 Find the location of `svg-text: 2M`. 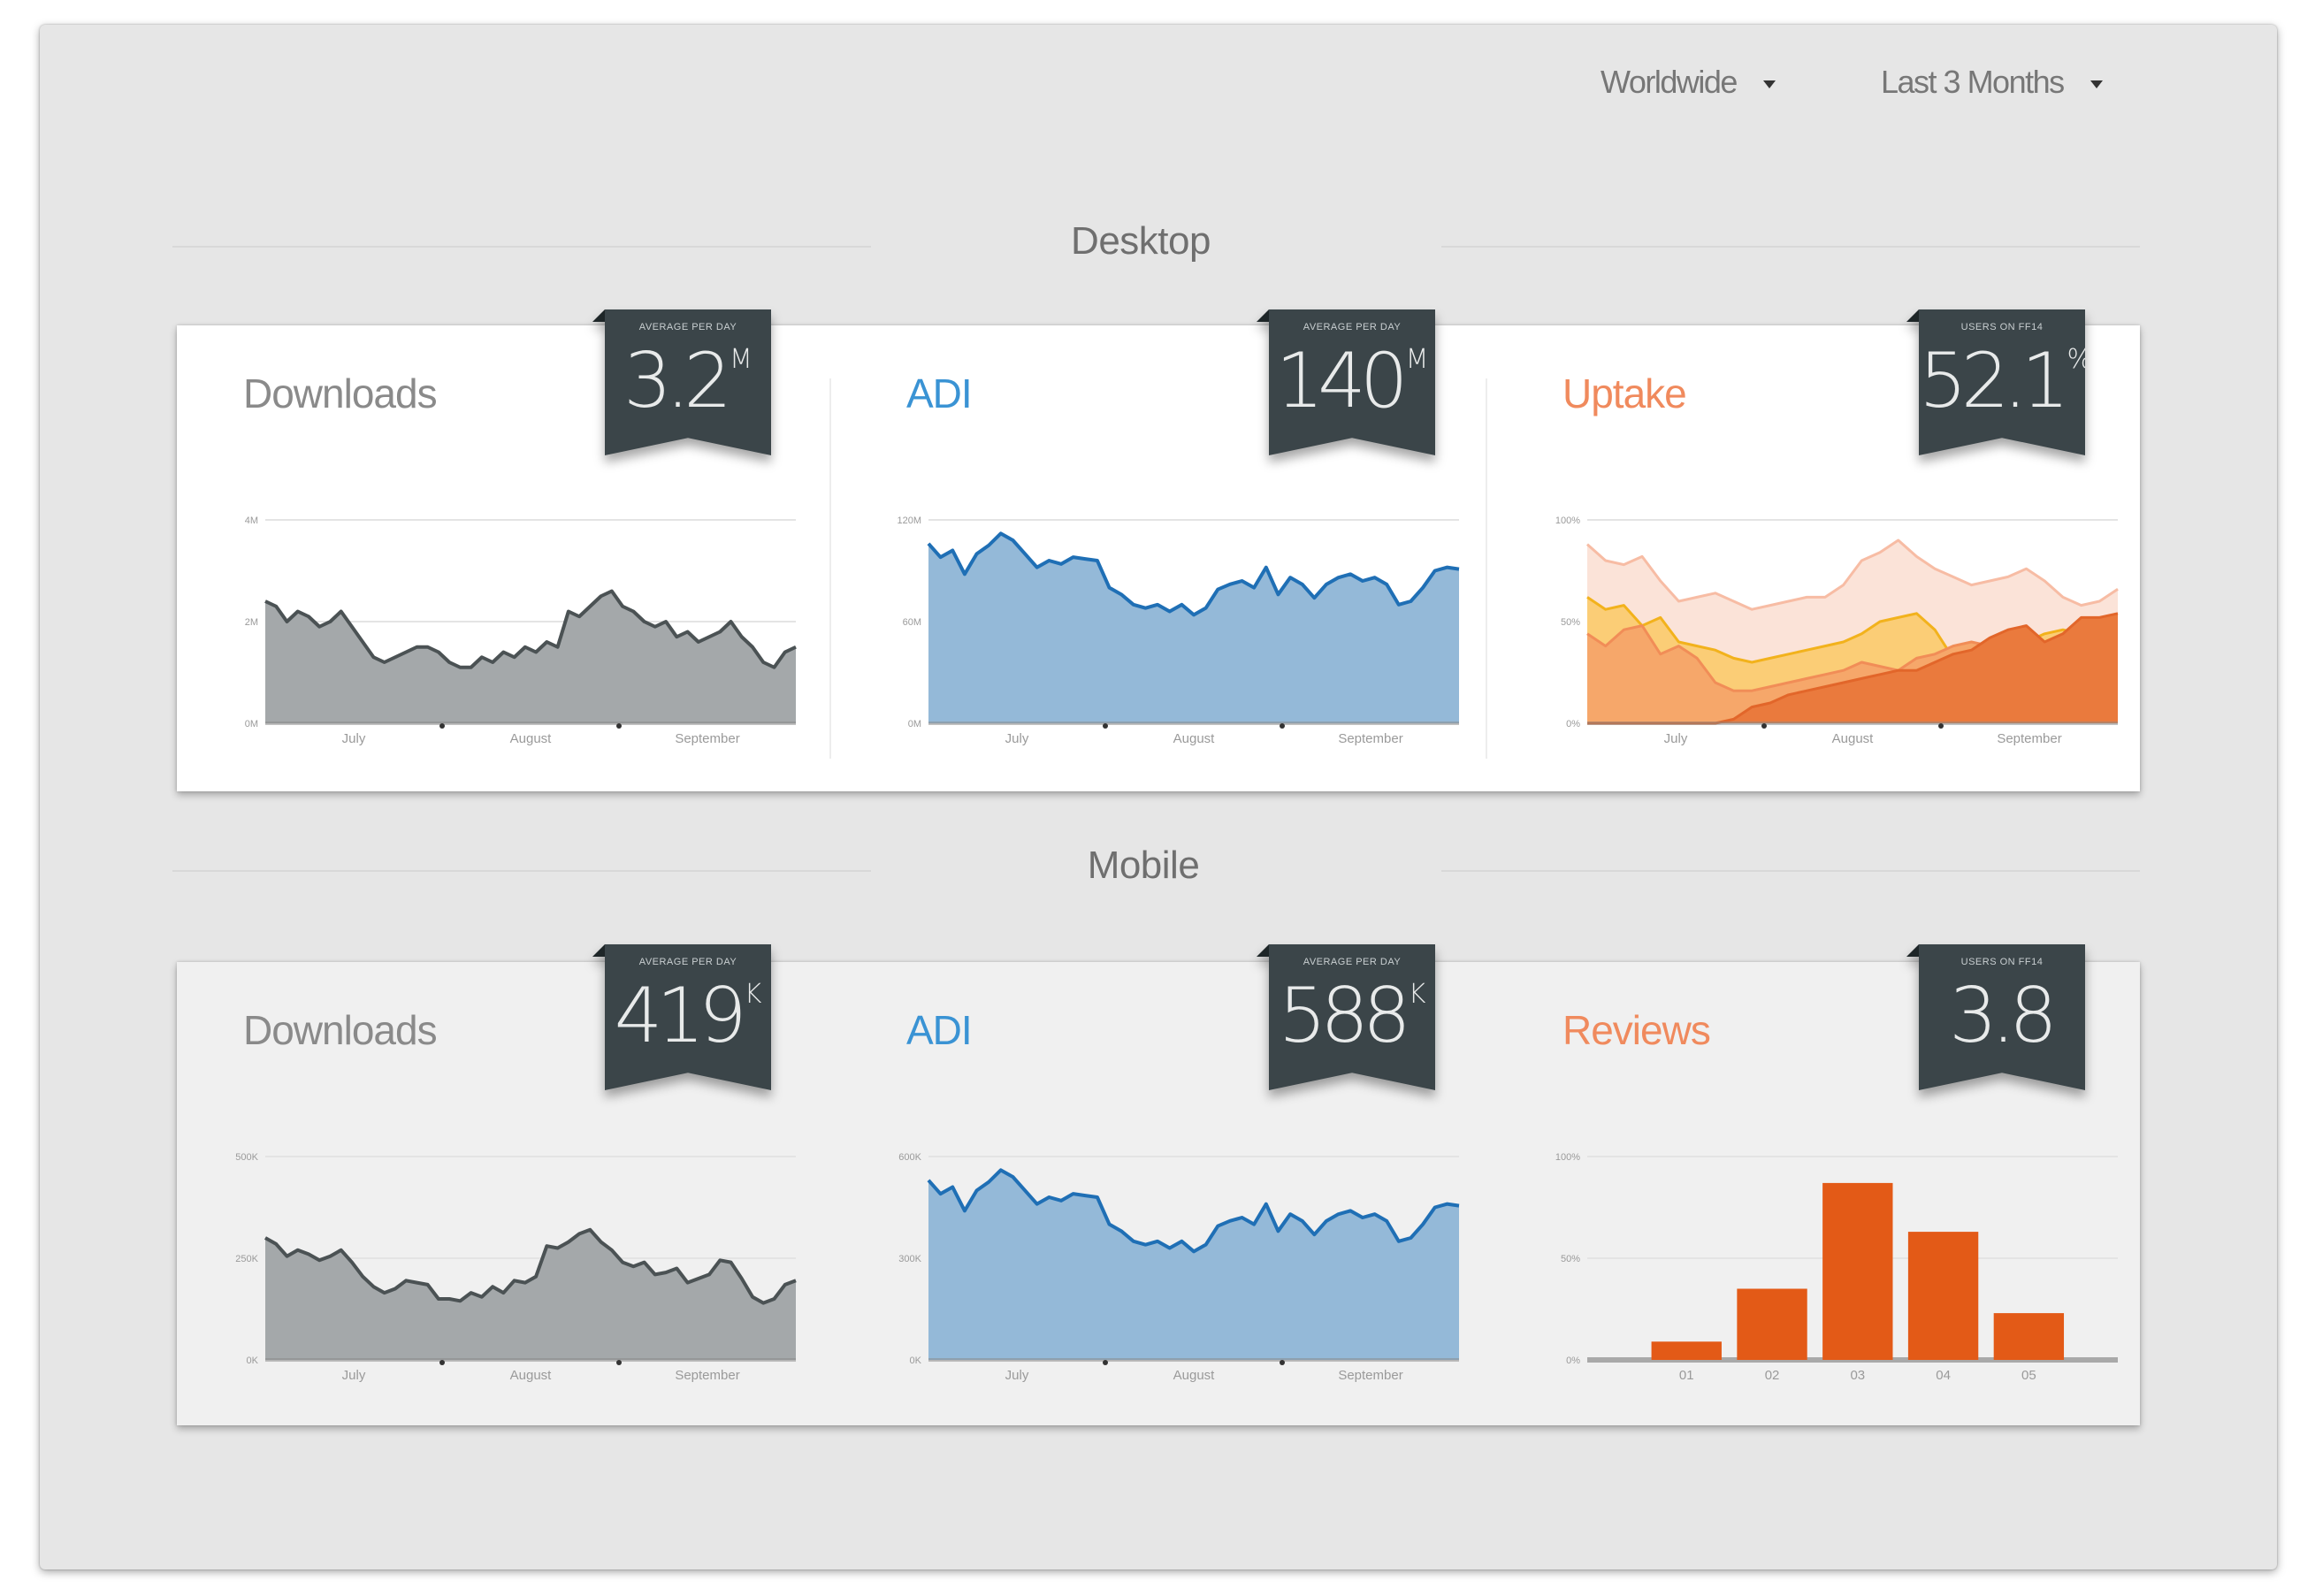

svg-text: 2M is located at coordinates (251, 622).